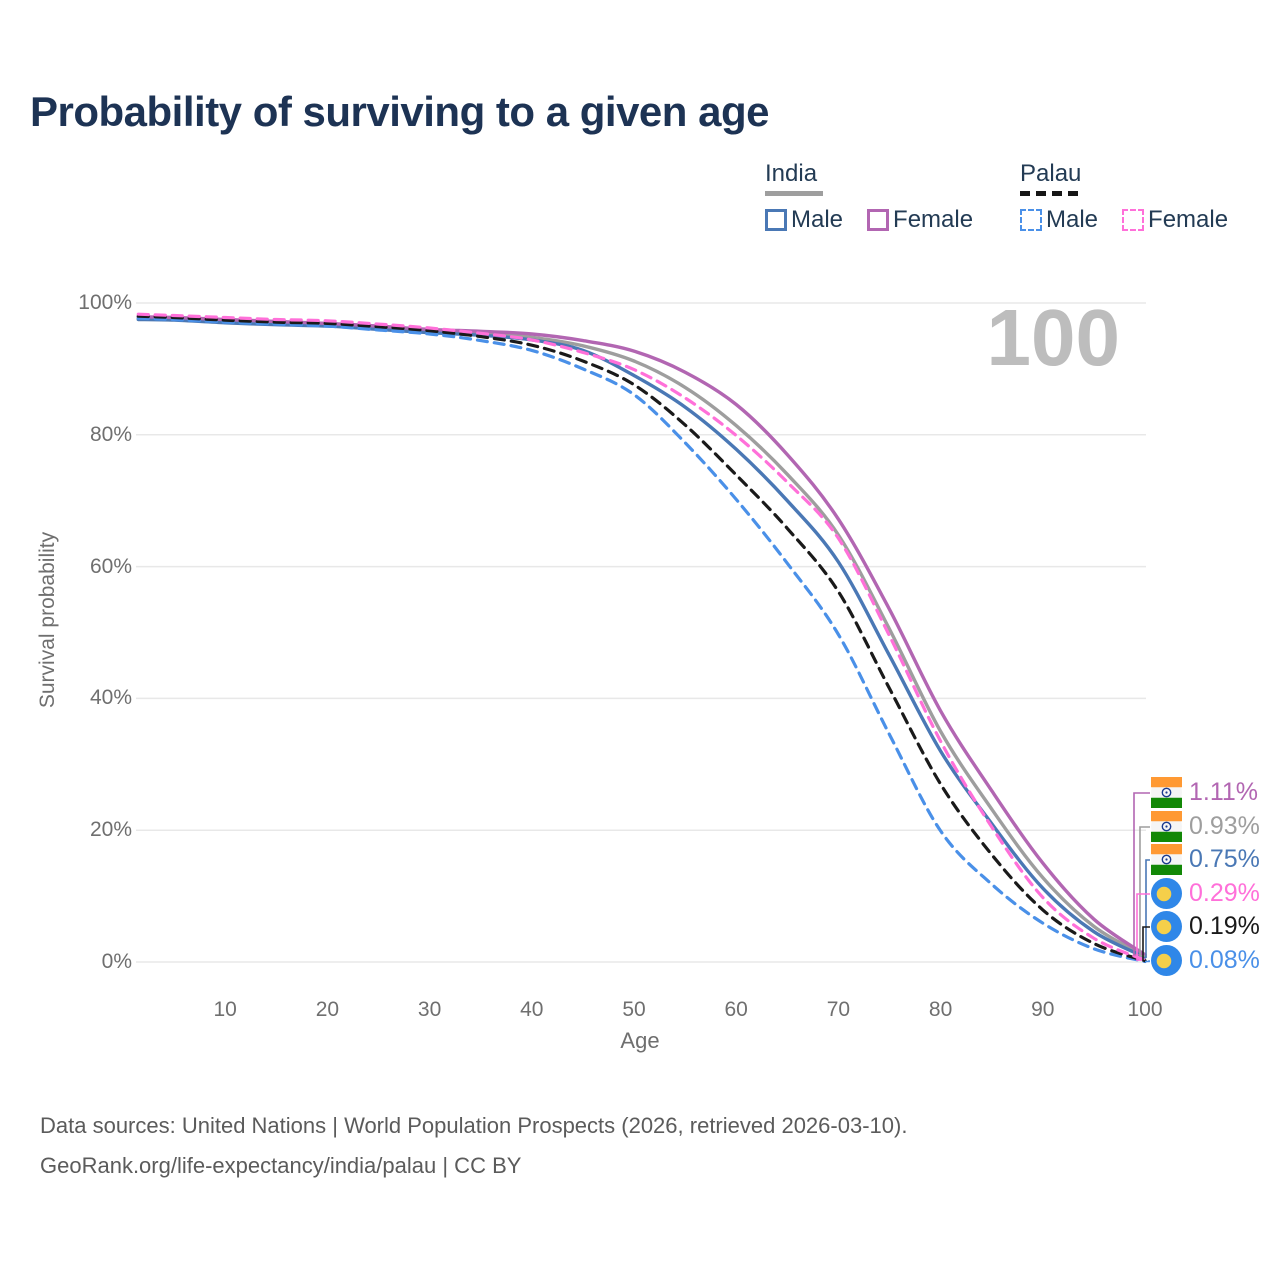 This screenshot has height=1280, width=1280. What do you see at coordinates (1224, 859) in the screenshot?
I see `end-label-value: 0.75%` at bounding box center [1224, 859].